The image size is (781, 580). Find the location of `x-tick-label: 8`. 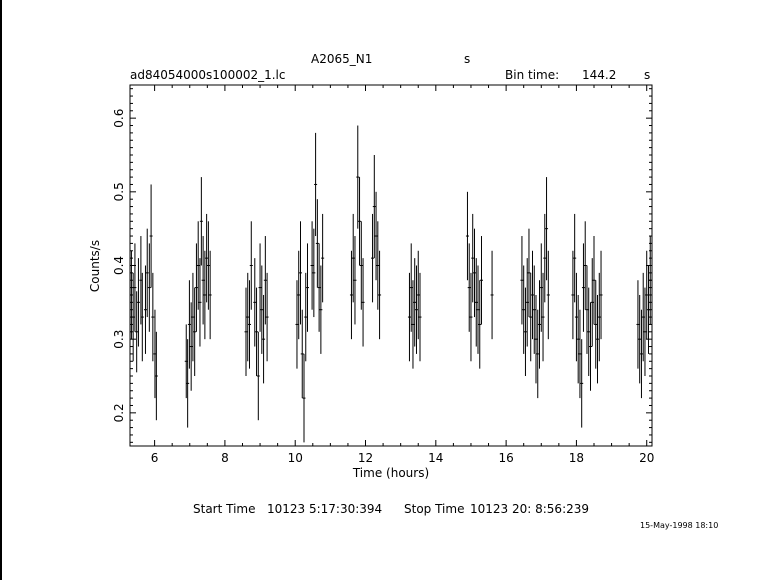

x-tick-label: 8 is located at coordinates (225, 458).